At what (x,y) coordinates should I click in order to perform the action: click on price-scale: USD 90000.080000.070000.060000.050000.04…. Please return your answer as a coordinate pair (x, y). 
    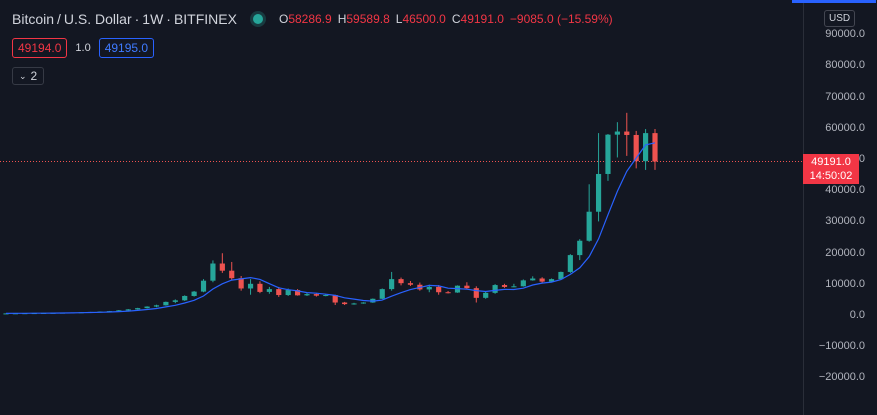
    Looking at the image, I should click on (834, 207).